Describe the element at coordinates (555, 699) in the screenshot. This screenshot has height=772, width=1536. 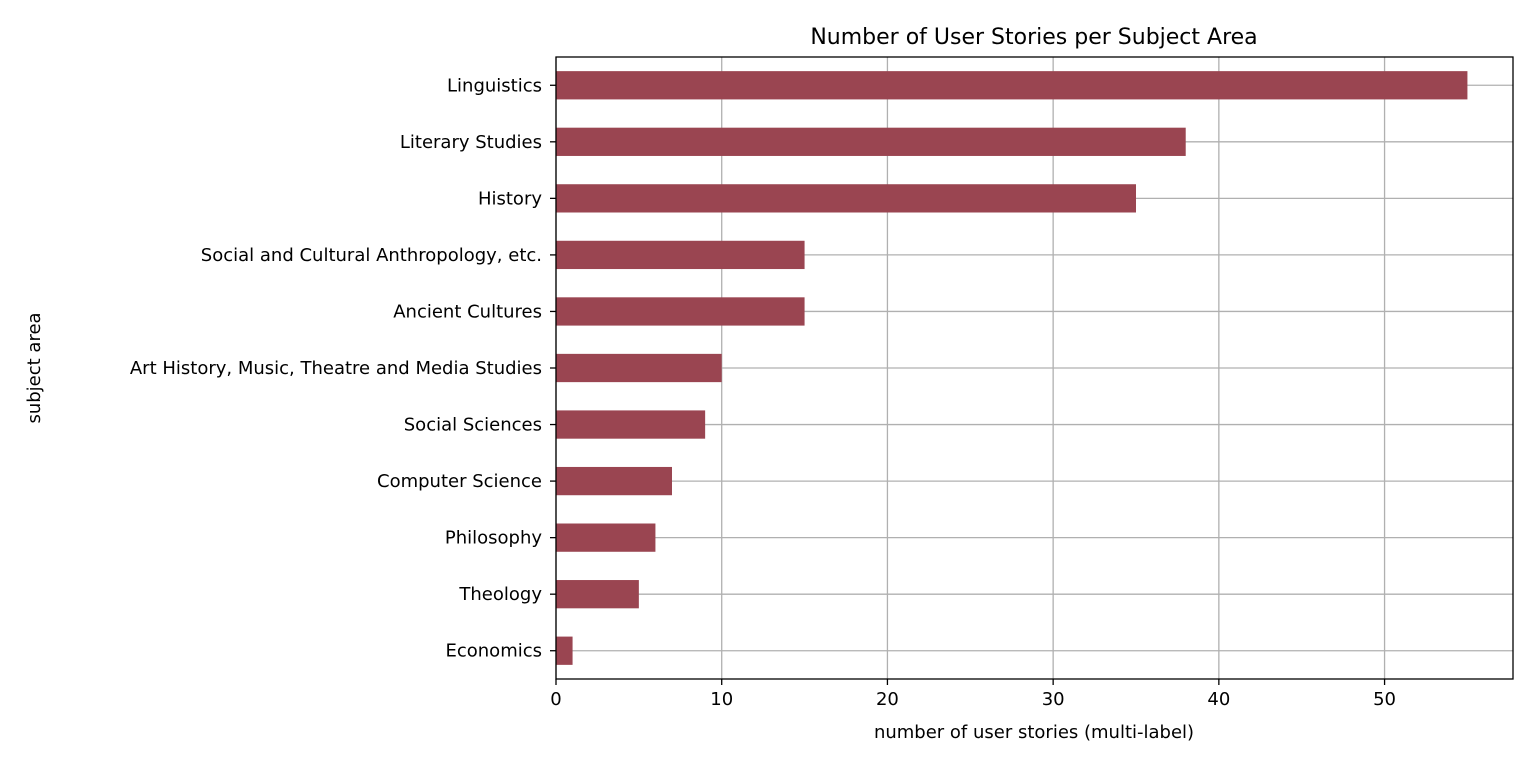
I see `x-tick-label: 0` at that location.